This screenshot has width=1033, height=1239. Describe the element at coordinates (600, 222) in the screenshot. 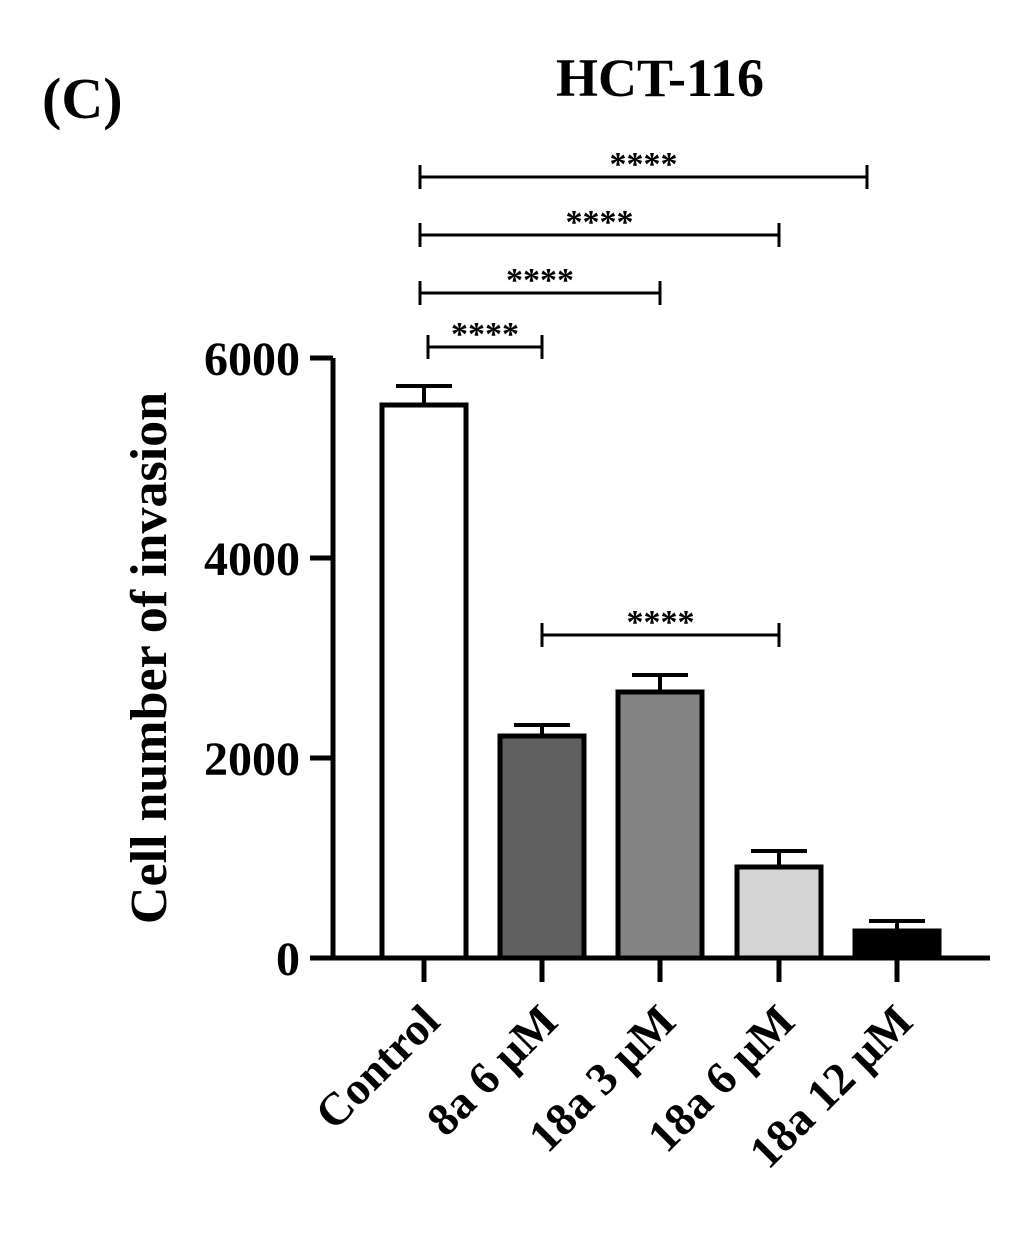

I see `sig-label-1: ****` at that location.